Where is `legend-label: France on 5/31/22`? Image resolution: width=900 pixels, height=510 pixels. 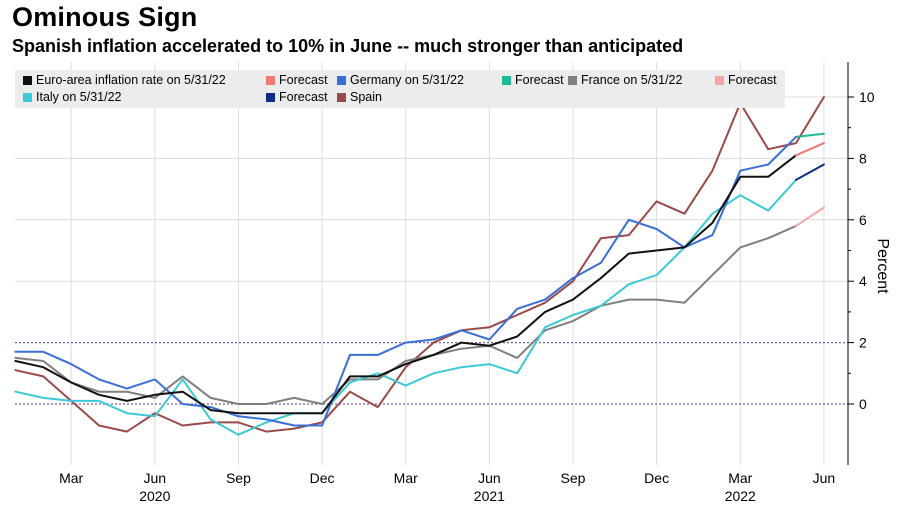 legend-label: France on 5/31/22 is located at coordinates (632, 80).